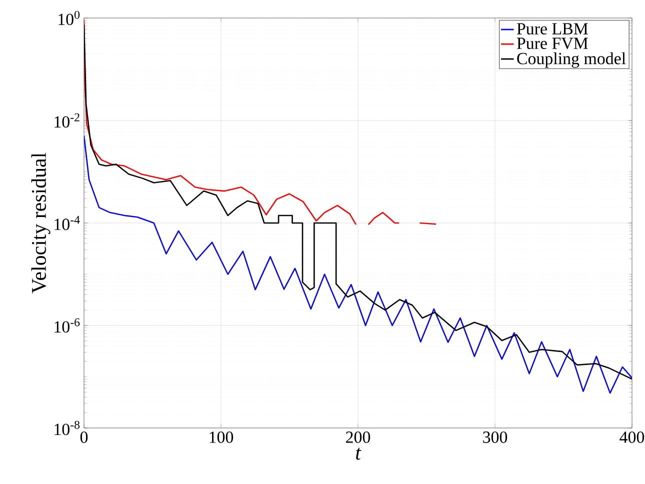 The width and height of the screenshot is (645, 484). Describe the element at coordinates (40, 223) in the screenshot. I see `y-axis-title: Velocity residual` at that location.